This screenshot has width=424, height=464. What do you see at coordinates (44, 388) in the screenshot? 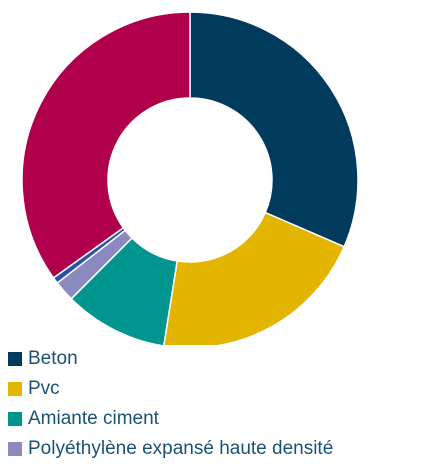
I see `legend-label-pvc: Pvc` at bounding box center [44, 388].